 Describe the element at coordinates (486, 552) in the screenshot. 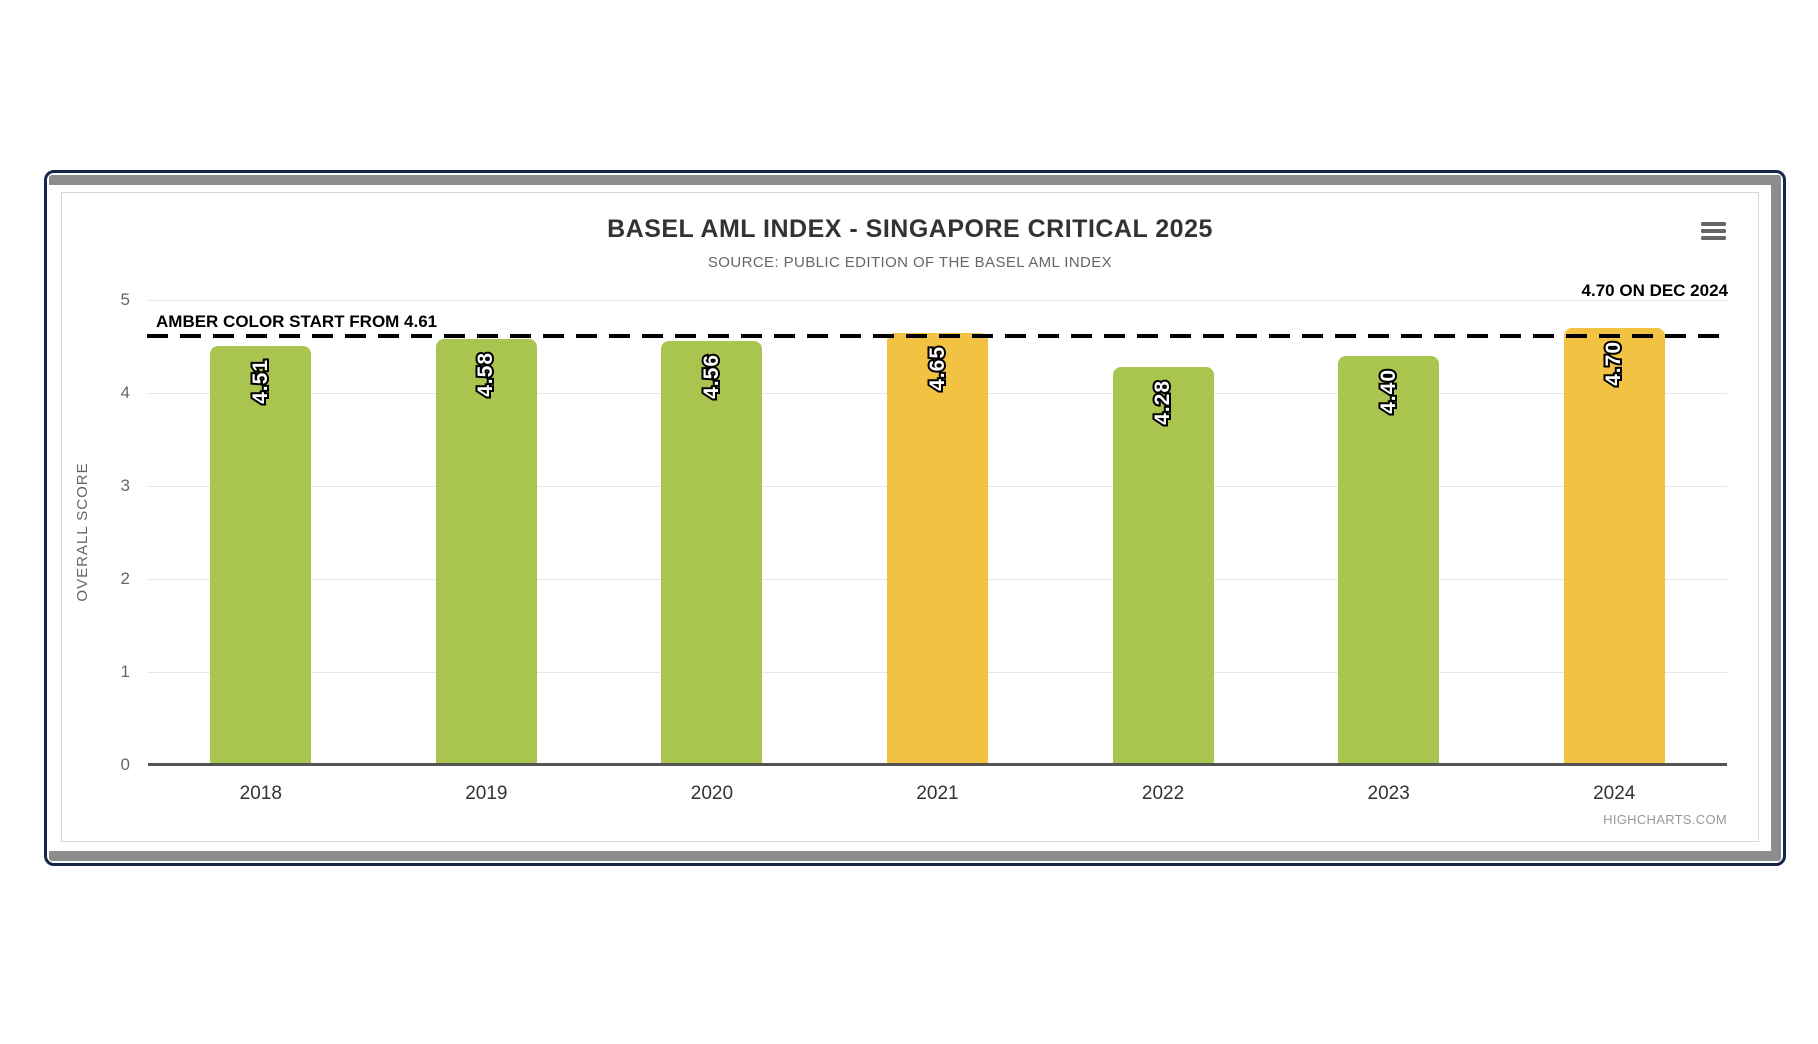

I see `bar-2019: 4.58` at that location.